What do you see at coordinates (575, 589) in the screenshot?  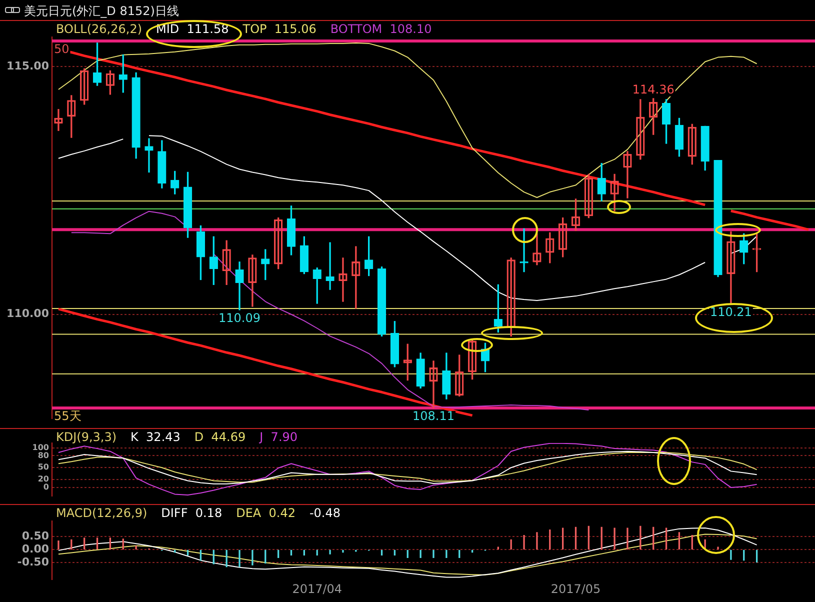 I see `x-tick-label: 2017/05` at bounding box center [575, 589].